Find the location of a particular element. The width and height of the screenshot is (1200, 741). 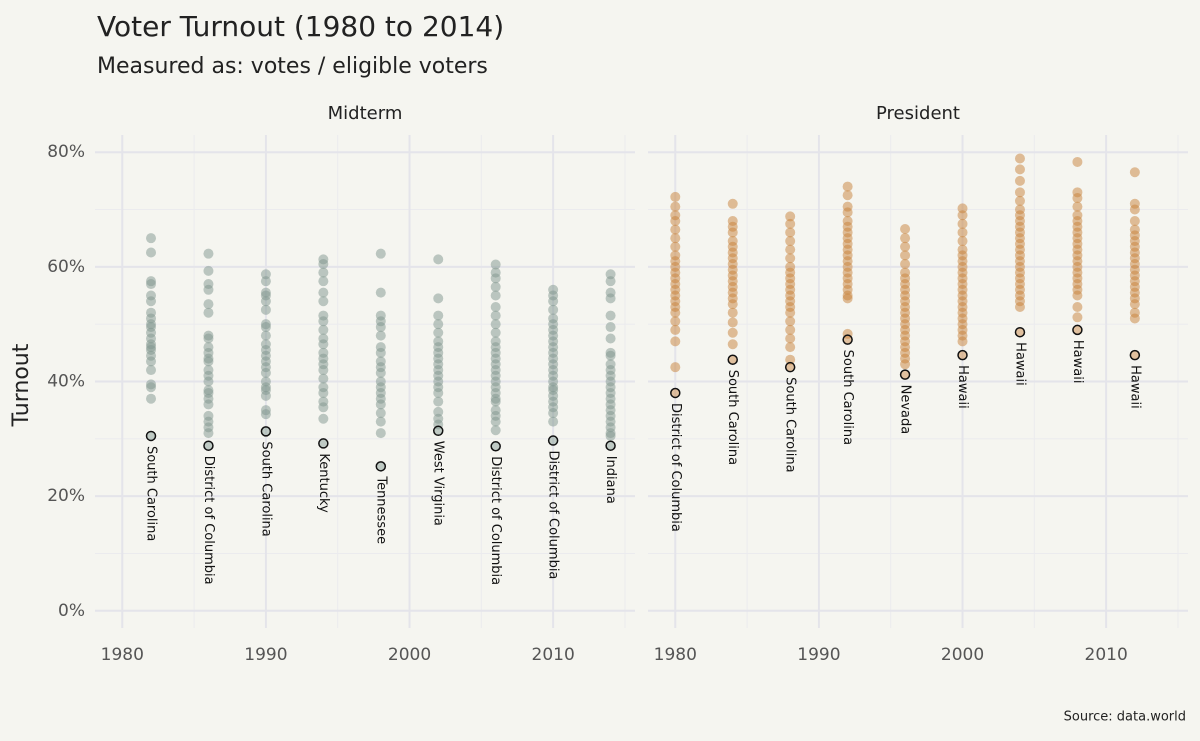

x-tick-label: 1980 is located at coordinates (122, 655).